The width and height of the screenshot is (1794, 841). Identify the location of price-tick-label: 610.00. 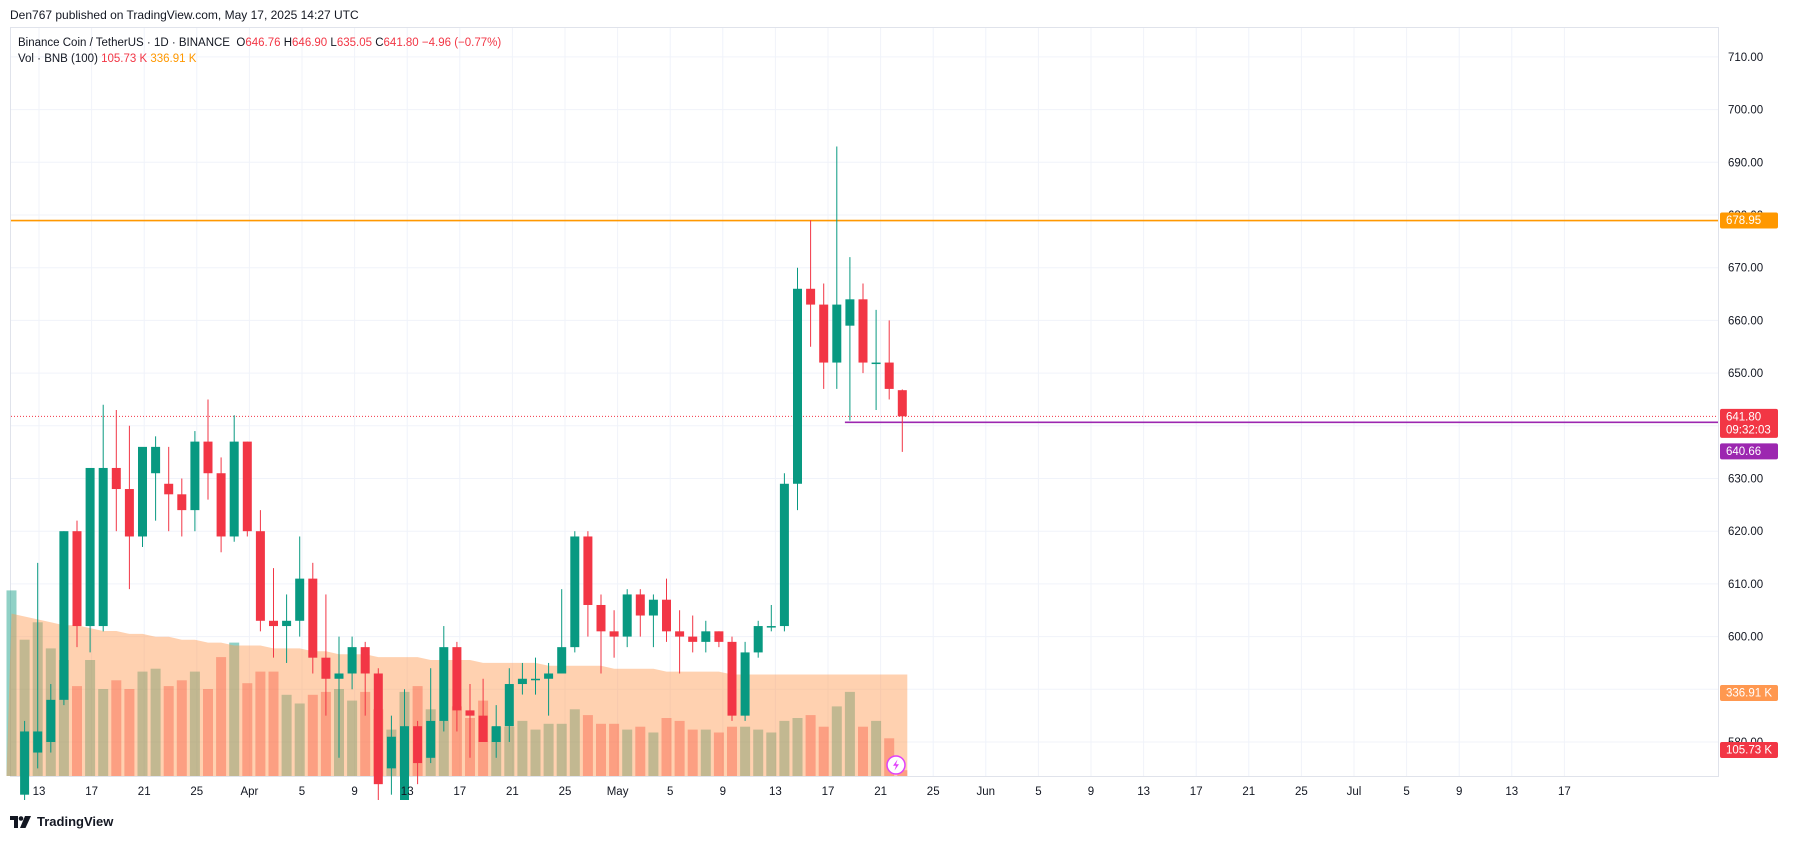
(1745, 585).